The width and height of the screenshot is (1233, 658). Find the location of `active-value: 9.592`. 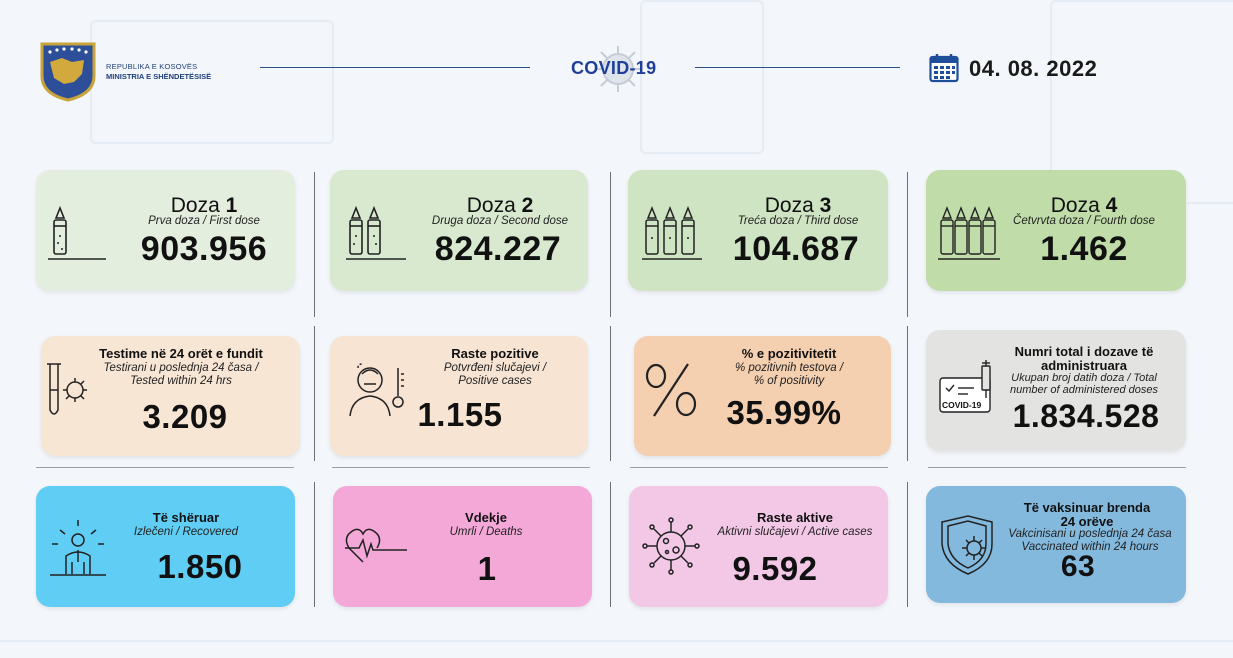

active-value: 9.592 is located at coordinates (775, 568).